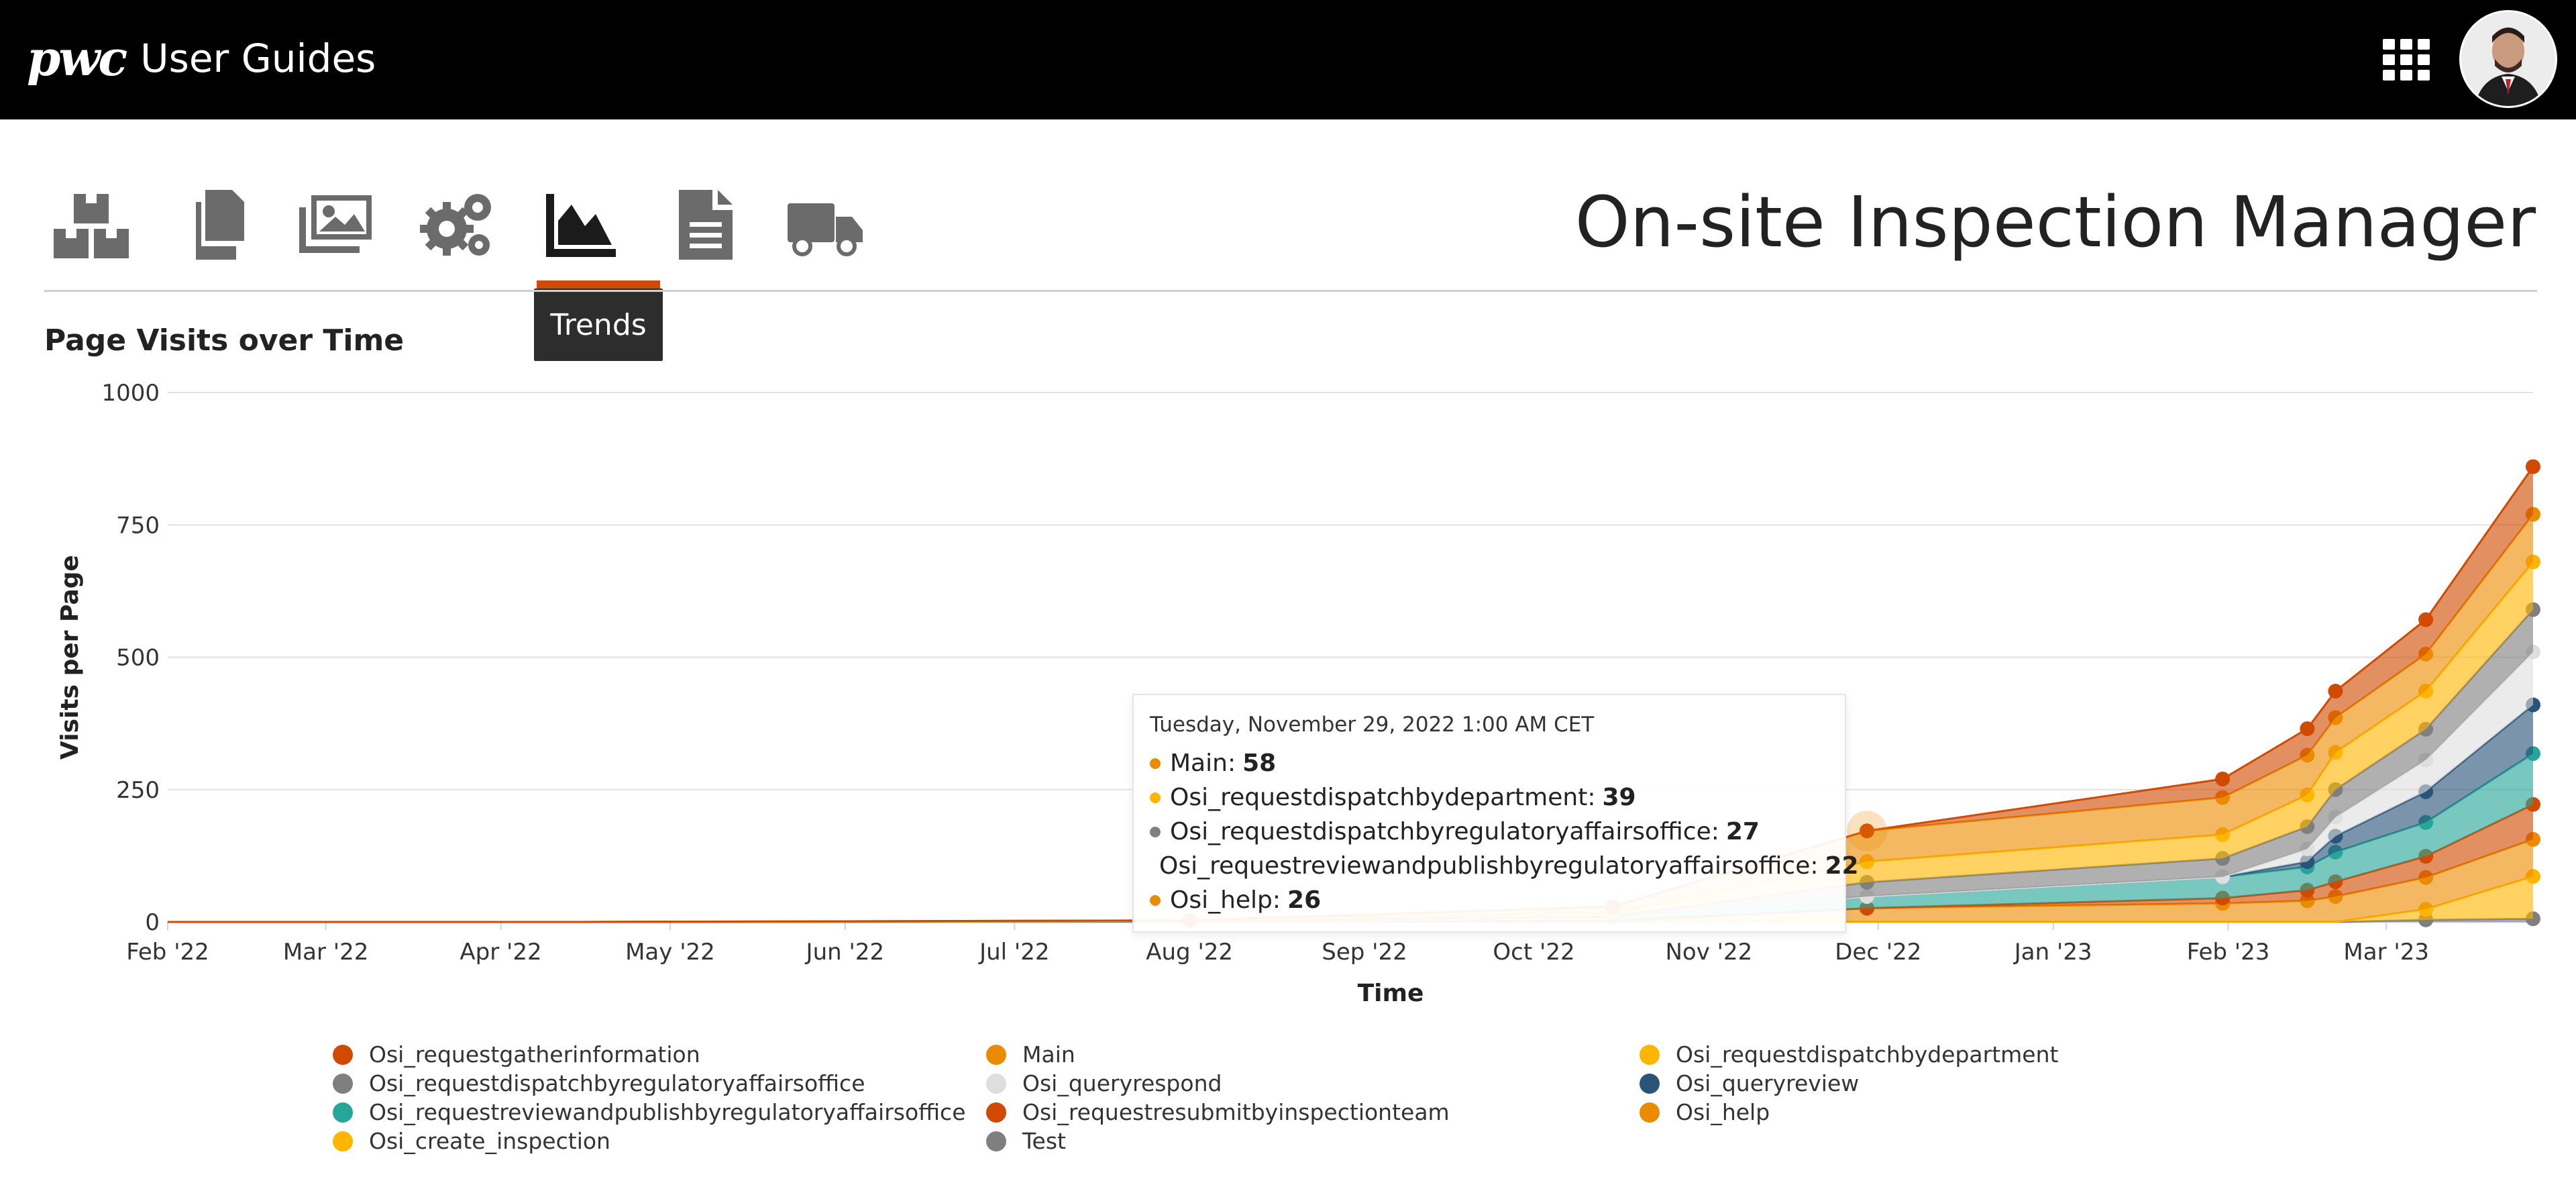 This screenshot has height=1187, width=2576. Describe the element at coordinates (167, 952) in the screenshot. I see `x-tick-label: Feb '22` at that location.